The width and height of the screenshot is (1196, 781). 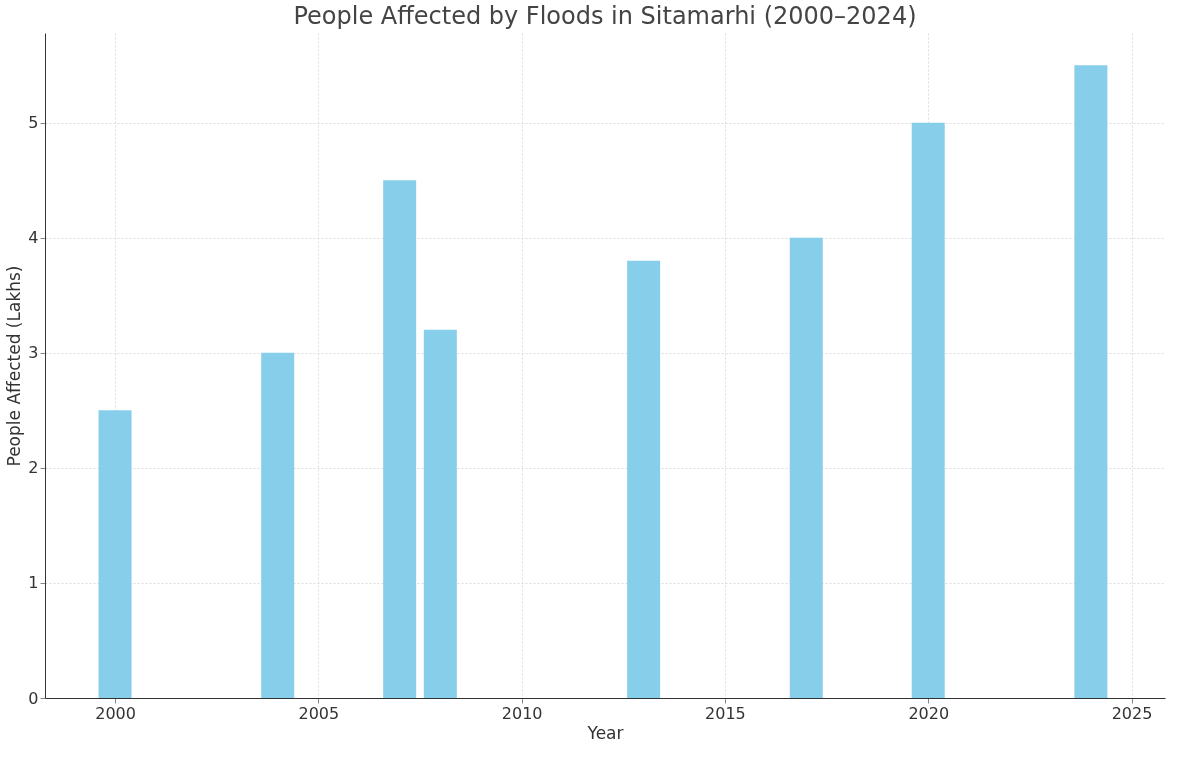 I want to click on x-tick-label: 2020, so click(x=929, y=713).